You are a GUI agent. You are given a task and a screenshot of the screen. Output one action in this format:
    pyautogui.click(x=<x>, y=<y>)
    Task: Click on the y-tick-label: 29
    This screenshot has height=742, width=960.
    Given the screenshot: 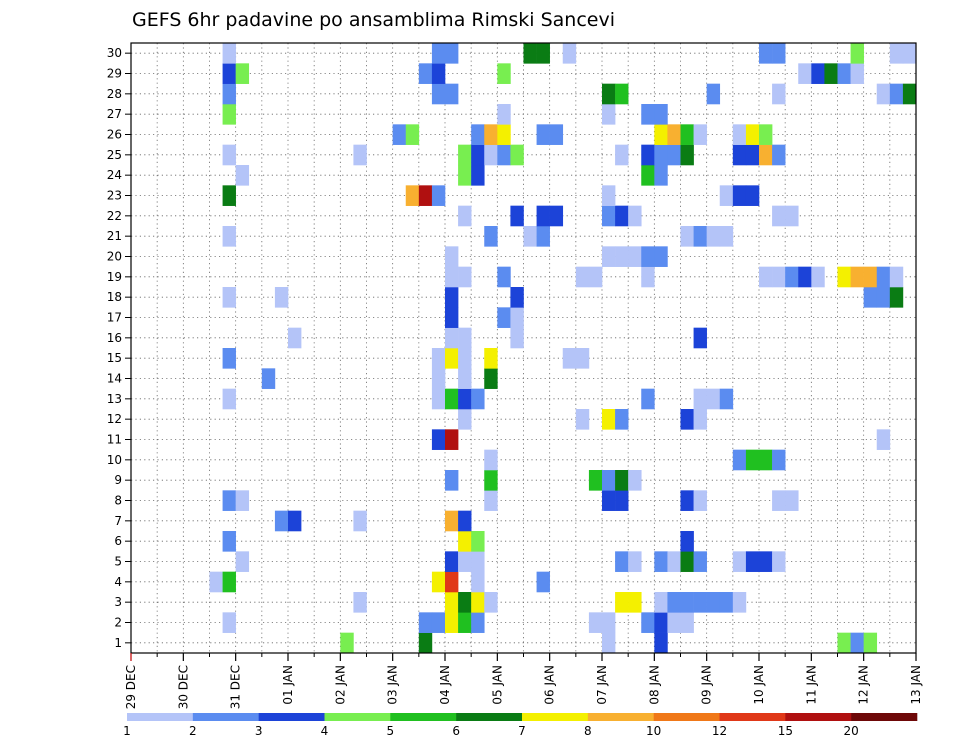 What is the action you would take?
    pyautogui.click(x=114, y=74)
    